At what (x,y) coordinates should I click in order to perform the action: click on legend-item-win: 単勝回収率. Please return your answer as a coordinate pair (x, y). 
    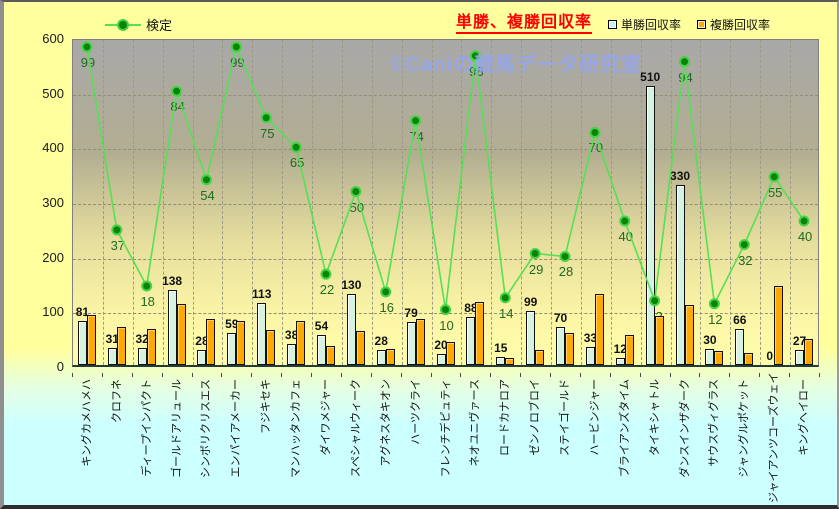
    Looking at the image, I should click on (644, 24).